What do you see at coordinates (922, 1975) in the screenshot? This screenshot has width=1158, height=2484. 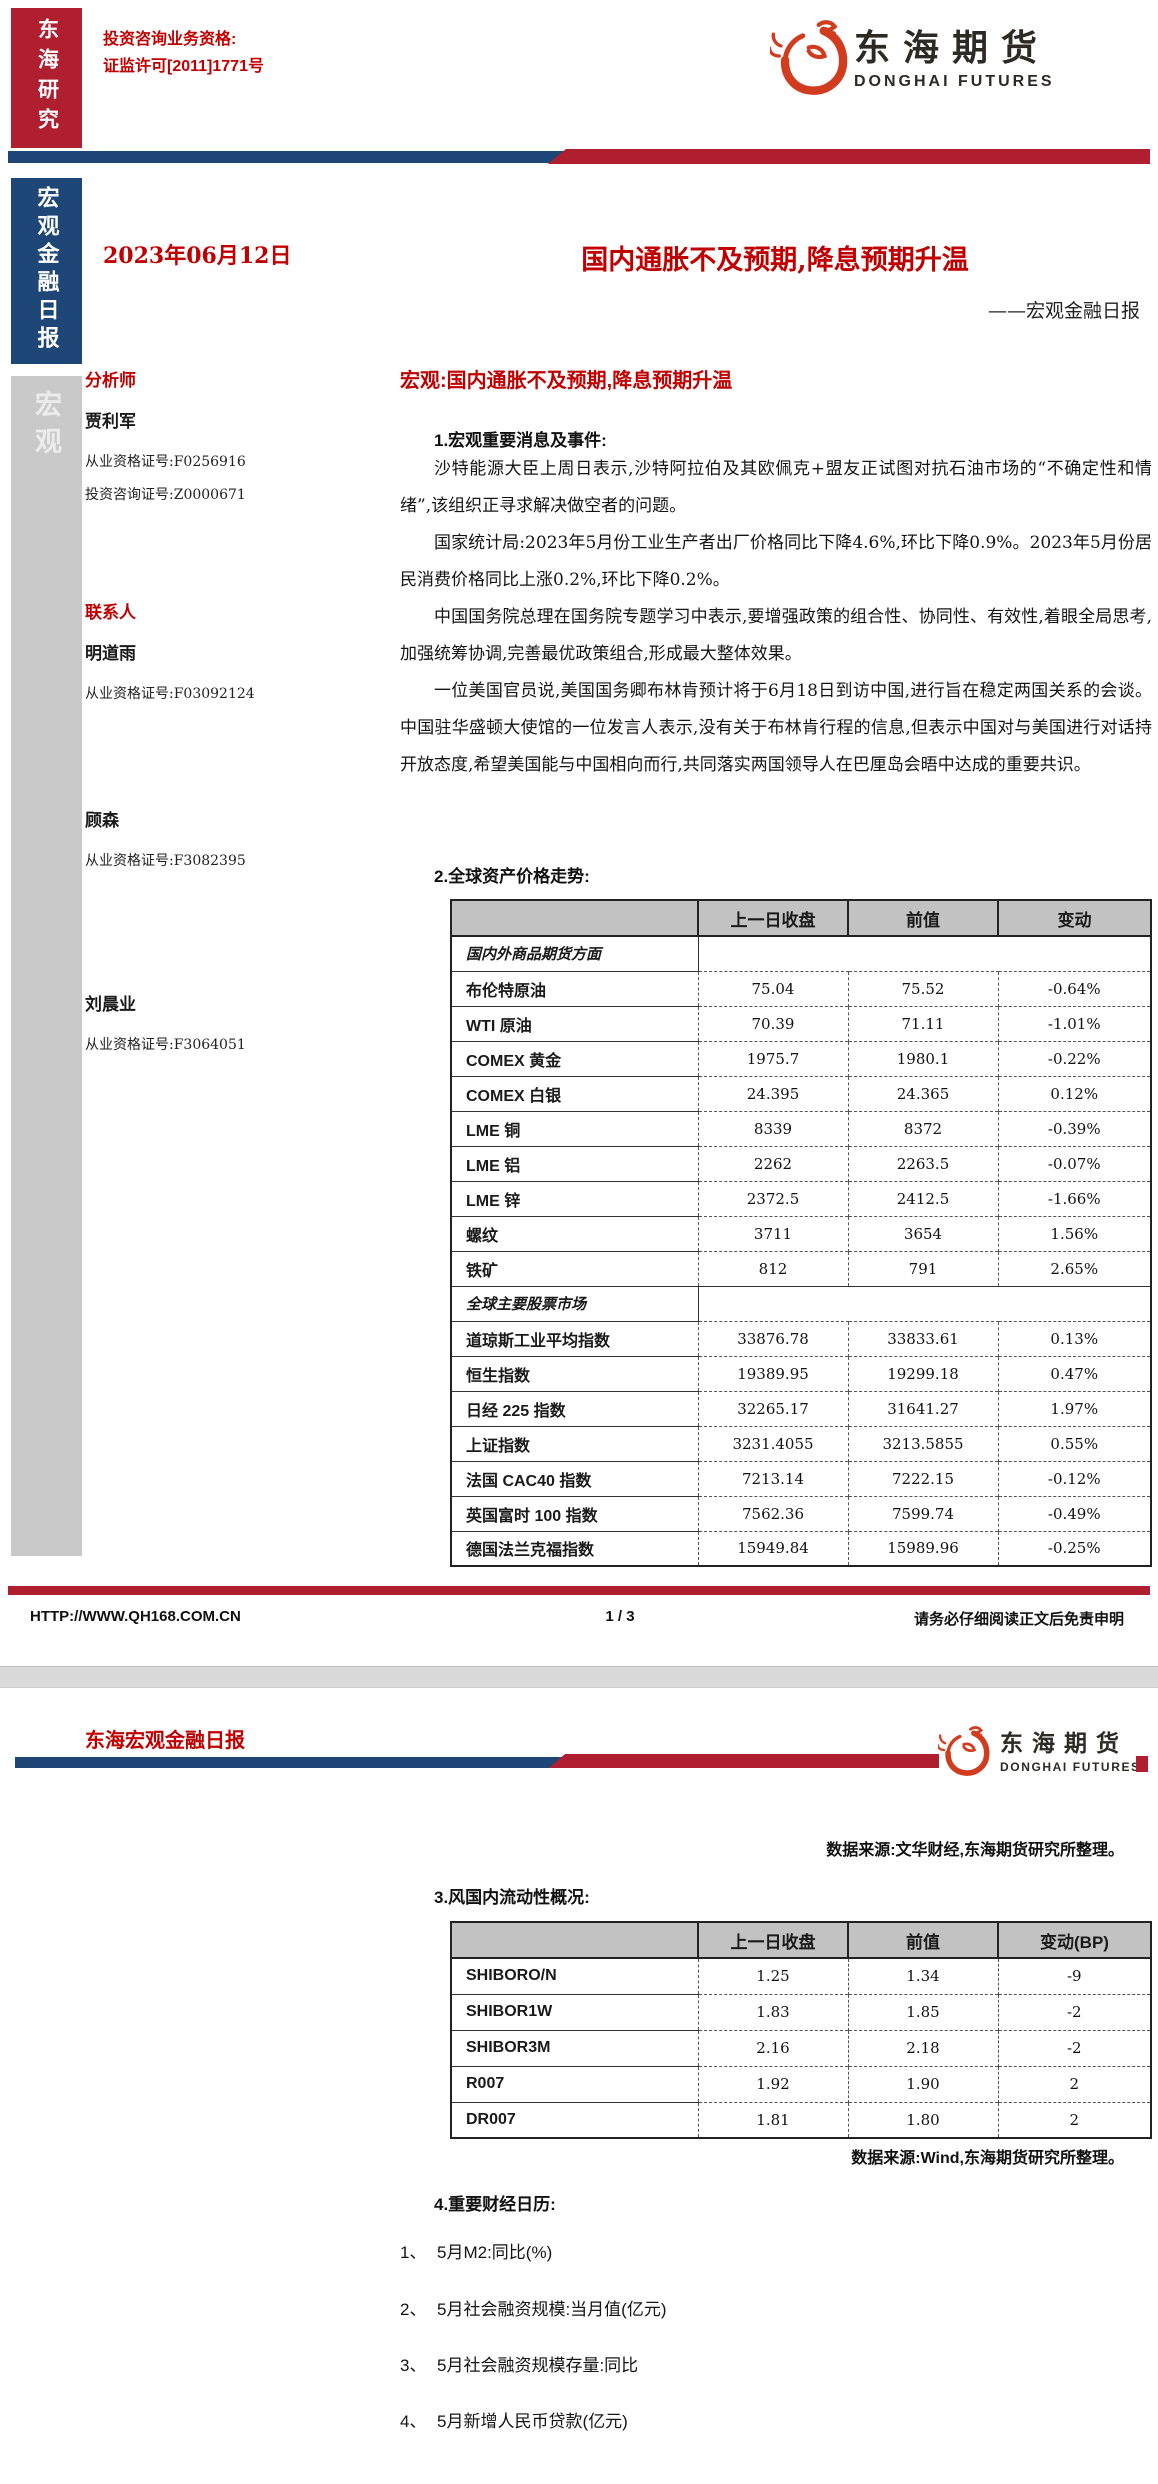 I see `table-cell: 1.34` at bounding box center [922, 1975].